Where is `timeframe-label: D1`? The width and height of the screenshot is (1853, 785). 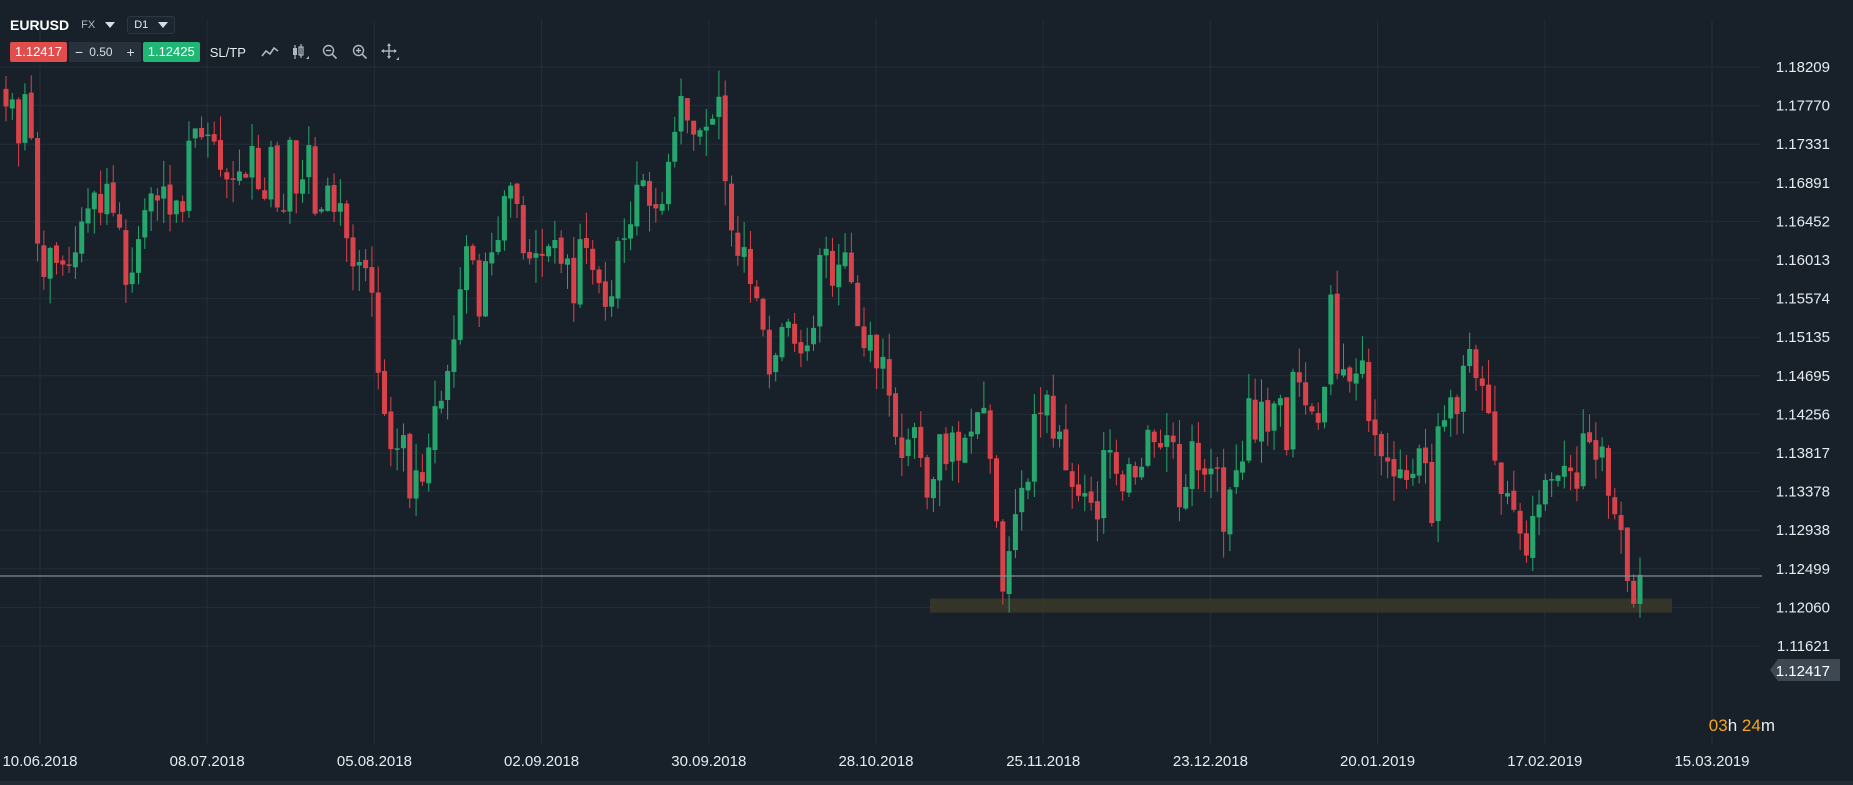
timeframe-label: D1 is located at coordinates (141, 25).